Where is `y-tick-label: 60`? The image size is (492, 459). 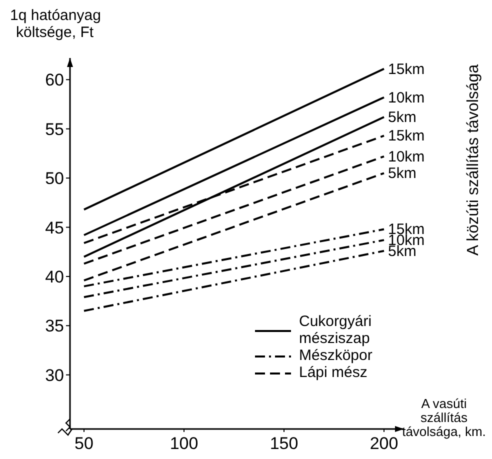
y-tick-label: 60 is located at coordinates (54, 80).